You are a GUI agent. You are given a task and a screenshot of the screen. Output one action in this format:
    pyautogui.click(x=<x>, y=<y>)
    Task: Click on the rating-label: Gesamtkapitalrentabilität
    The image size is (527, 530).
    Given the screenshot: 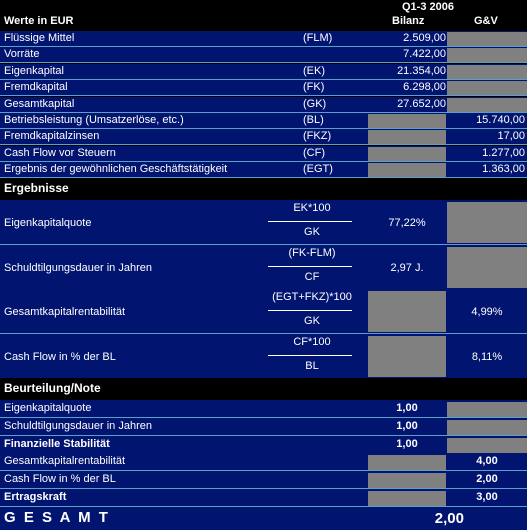 What is the action you would take?
    pyautogui.click(x=65, y=461)
    